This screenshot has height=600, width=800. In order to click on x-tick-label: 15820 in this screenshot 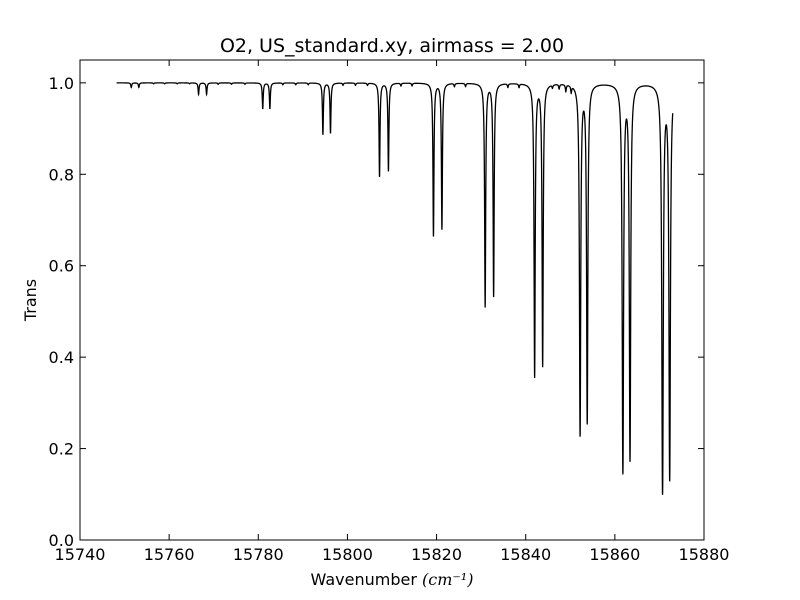, I will do `click(436, 554)`.